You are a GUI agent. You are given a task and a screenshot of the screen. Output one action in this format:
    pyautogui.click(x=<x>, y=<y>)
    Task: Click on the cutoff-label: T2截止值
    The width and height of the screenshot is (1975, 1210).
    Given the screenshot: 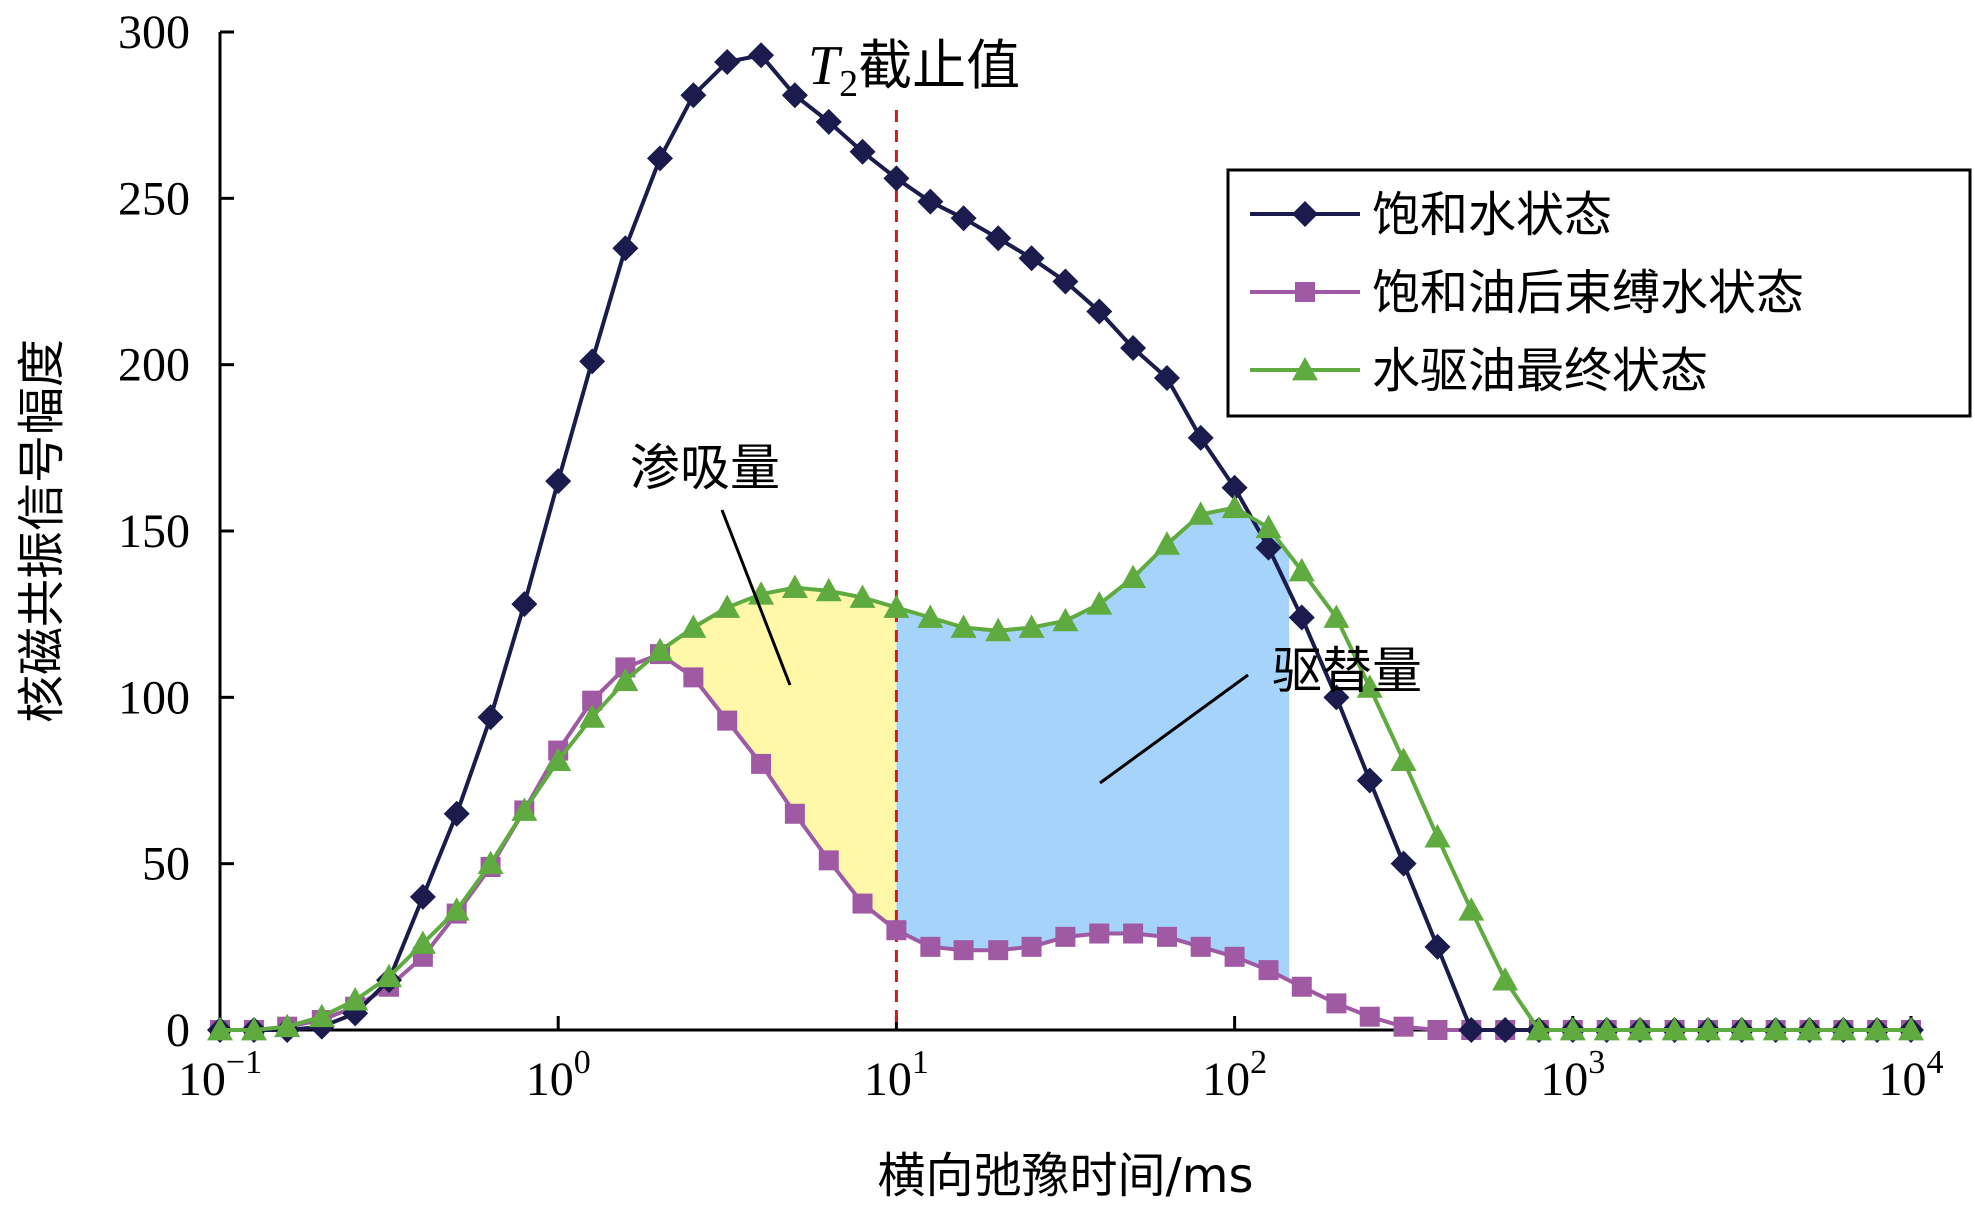 What is the action you would take?
    pyautogui.click(x=914, y=69)
    